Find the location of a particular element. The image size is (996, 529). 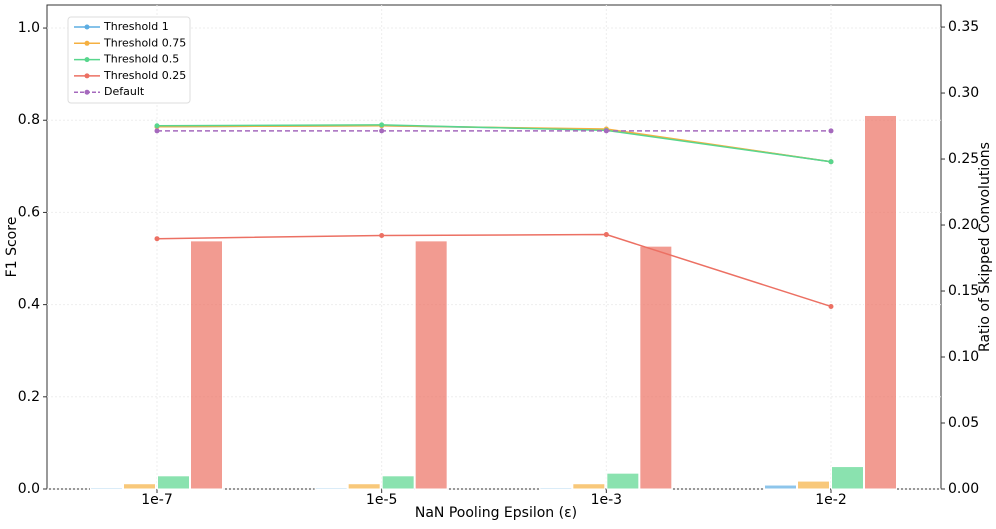

x-axis-label: NaN Pooling Epsilon (ε) is located at coordinates (496, 513).